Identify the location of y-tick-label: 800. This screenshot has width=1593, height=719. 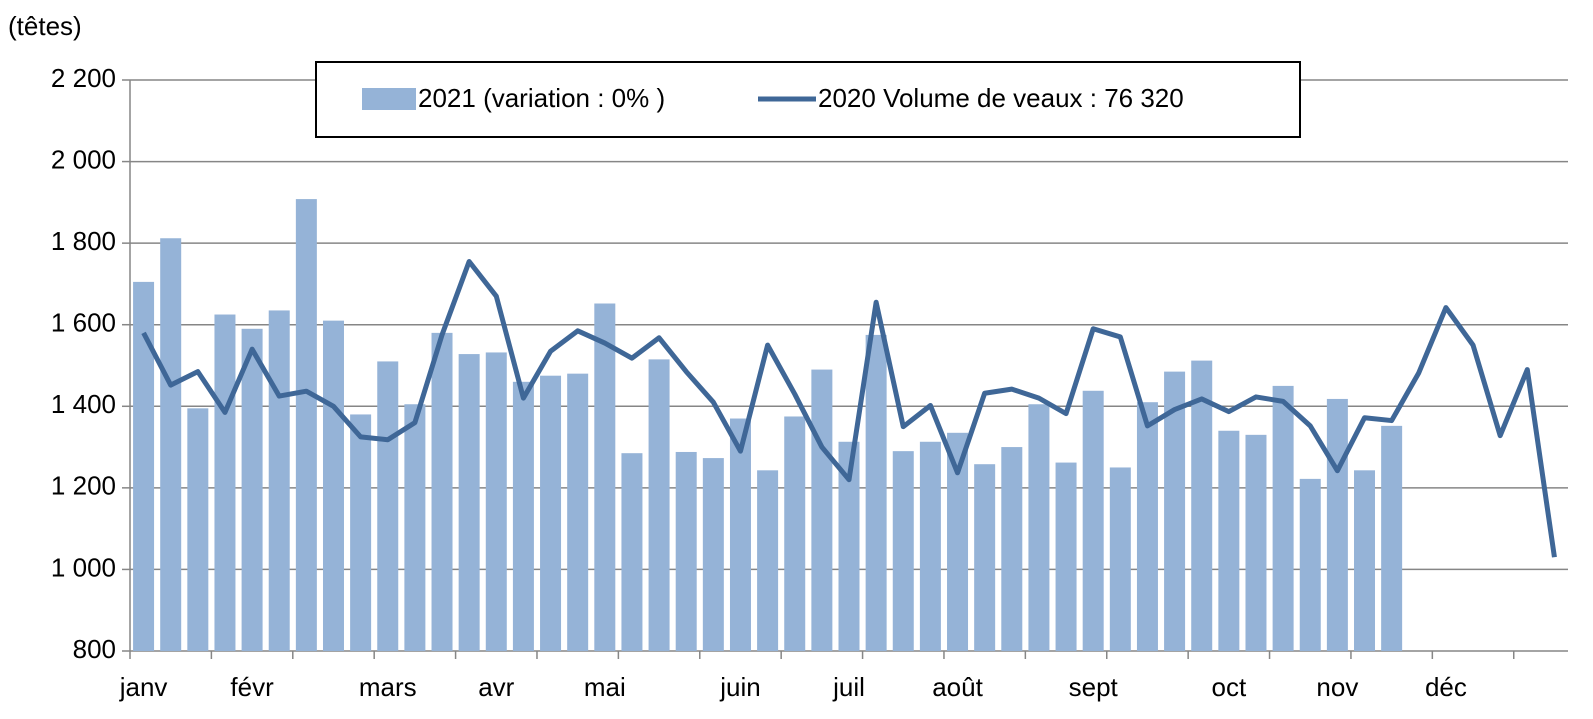
(94, 649).